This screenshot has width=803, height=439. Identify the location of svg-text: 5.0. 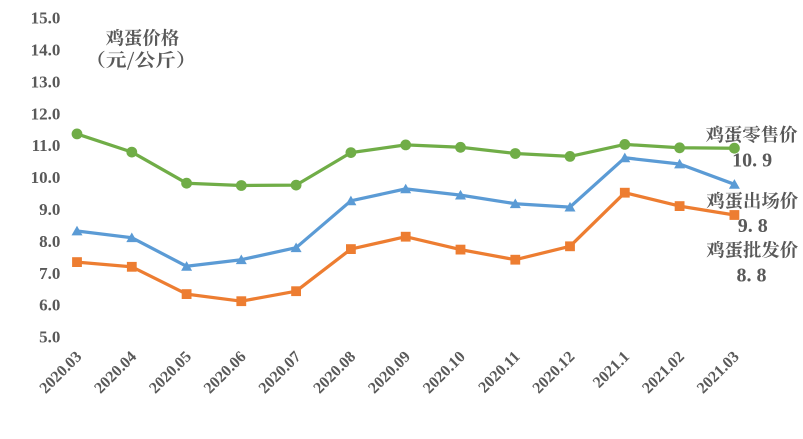
(49, 337).